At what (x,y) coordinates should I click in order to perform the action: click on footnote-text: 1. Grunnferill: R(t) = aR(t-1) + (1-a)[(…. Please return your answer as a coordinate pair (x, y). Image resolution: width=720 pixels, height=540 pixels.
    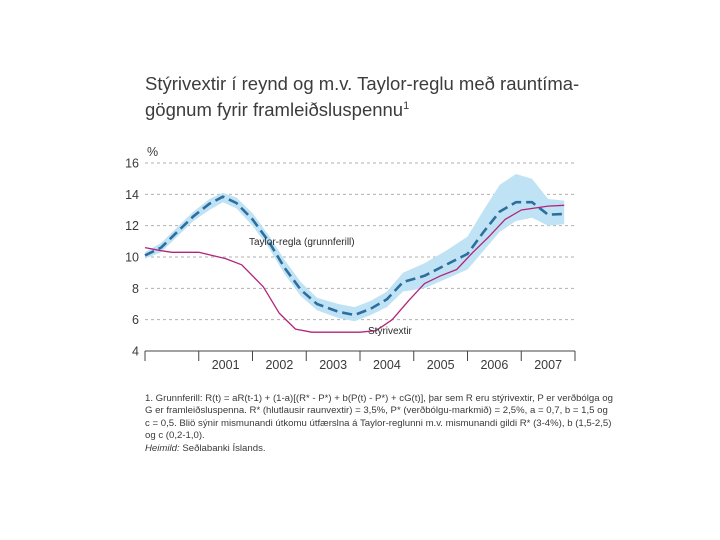
    Looking at the image, I should click on (379, 417).